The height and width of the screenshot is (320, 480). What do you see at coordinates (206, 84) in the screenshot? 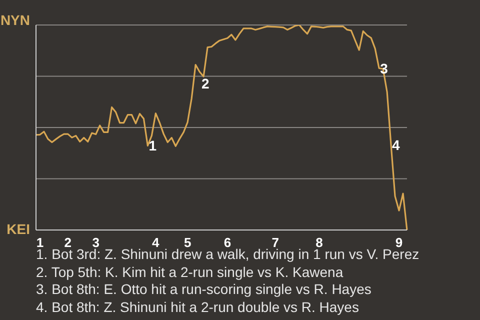
I see `annotation: 2` at bounding box center [206, 84].